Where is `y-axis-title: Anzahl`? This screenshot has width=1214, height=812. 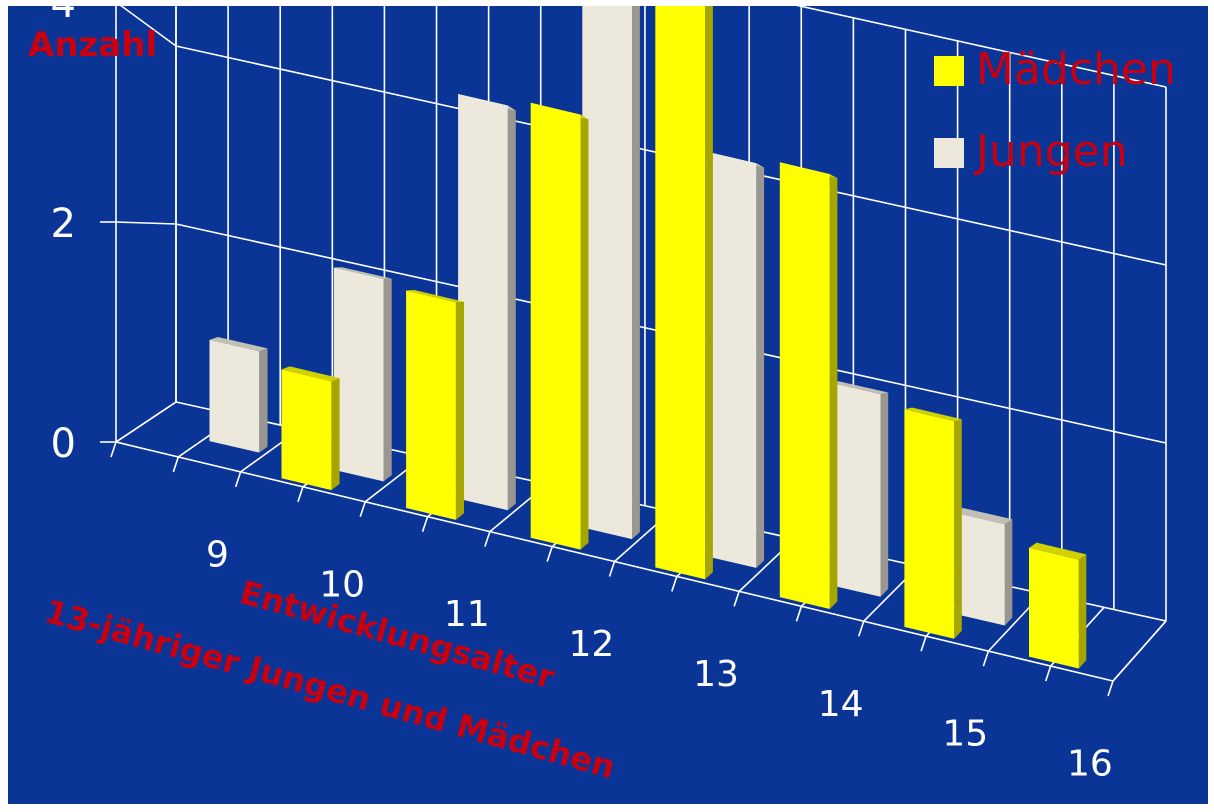 y-axis-title: Anzahl is located at coordinates (92, 45).